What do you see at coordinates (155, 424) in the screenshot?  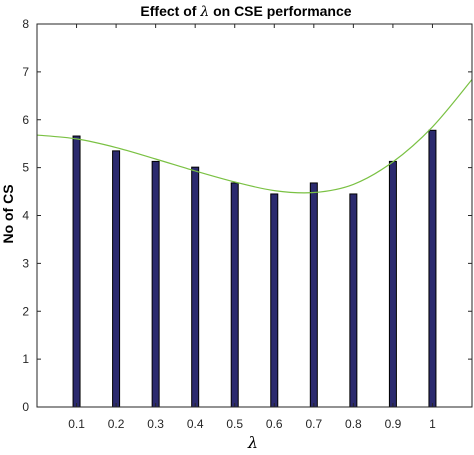 I see `x-tick-label: 0.3` at bounding box center [155, 424].